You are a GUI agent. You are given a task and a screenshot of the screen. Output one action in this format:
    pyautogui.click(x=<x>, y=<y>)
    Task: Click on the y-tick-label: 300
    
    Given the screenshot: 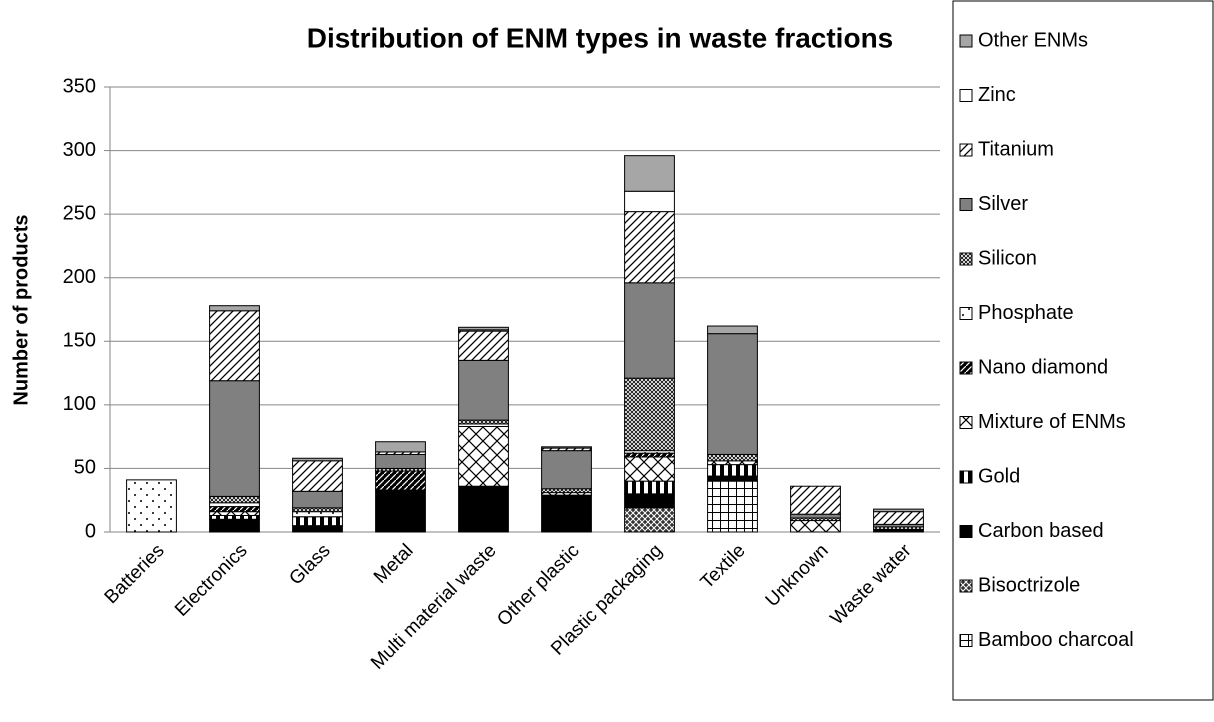 What is the action you would take?
    pyautogui.click(x=79, y=150)
    